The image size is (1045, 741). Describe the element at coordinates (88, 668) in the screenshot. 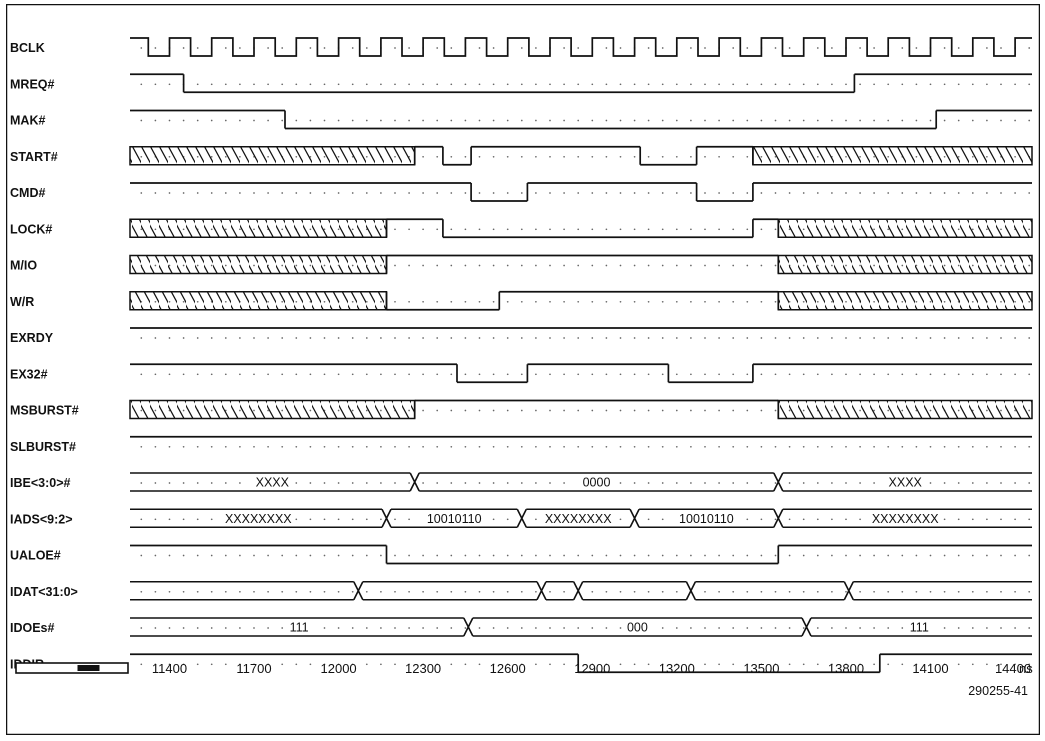

I see `scrollbar-thumb` at that location.